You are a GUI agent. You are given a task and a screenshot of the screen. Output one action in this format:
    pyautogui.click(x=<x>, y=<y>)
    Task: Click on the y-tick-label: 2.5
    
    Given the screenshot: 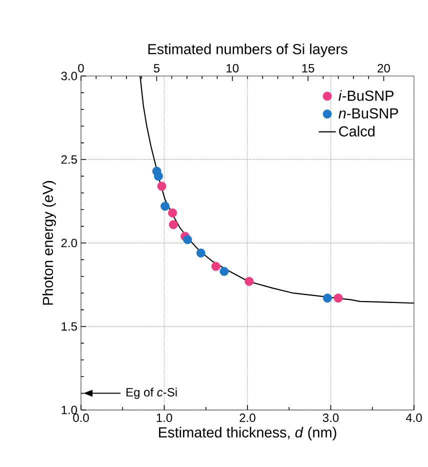 What is the action you would take?
    pyautogui.click(x=69, y=159)
    